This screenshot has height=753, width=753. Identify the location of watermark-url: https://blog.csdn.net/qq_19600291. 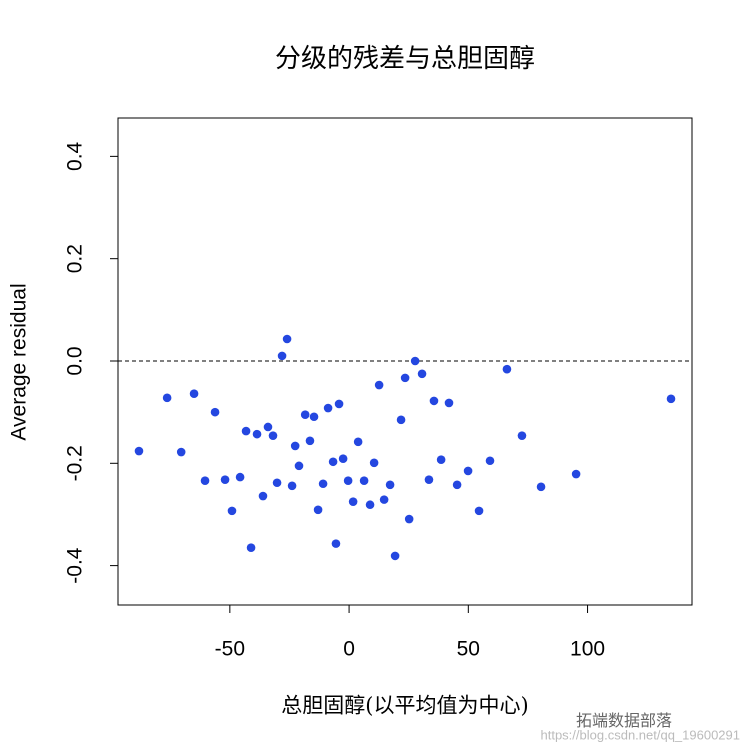
(641, 734).